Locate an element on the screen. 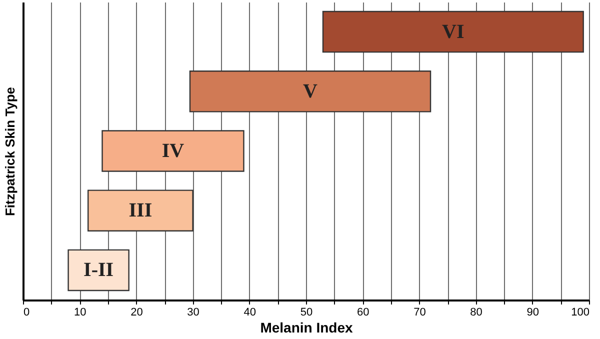  y-axis-title: Fitzpatrick Skin Type is located at coordinates (10, 151).